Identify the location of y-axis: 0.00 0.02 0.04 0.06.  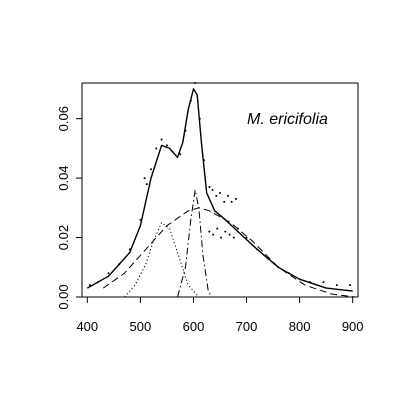
(69, 208).